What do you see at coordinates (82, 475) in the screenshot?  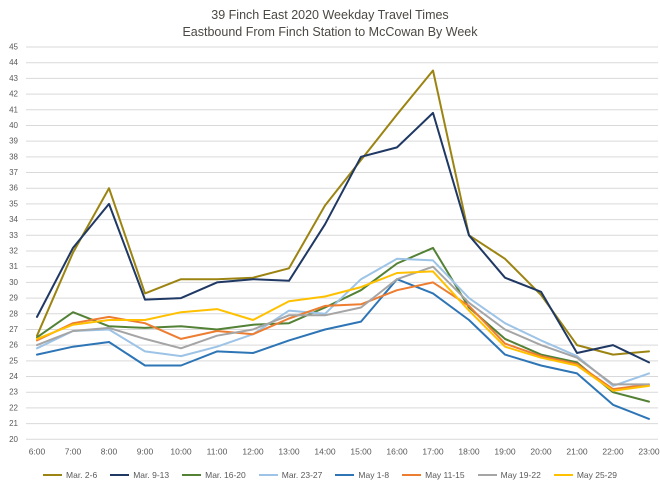 I see `legend-label: Mar. 2-6` at bounding box center [82, 475].